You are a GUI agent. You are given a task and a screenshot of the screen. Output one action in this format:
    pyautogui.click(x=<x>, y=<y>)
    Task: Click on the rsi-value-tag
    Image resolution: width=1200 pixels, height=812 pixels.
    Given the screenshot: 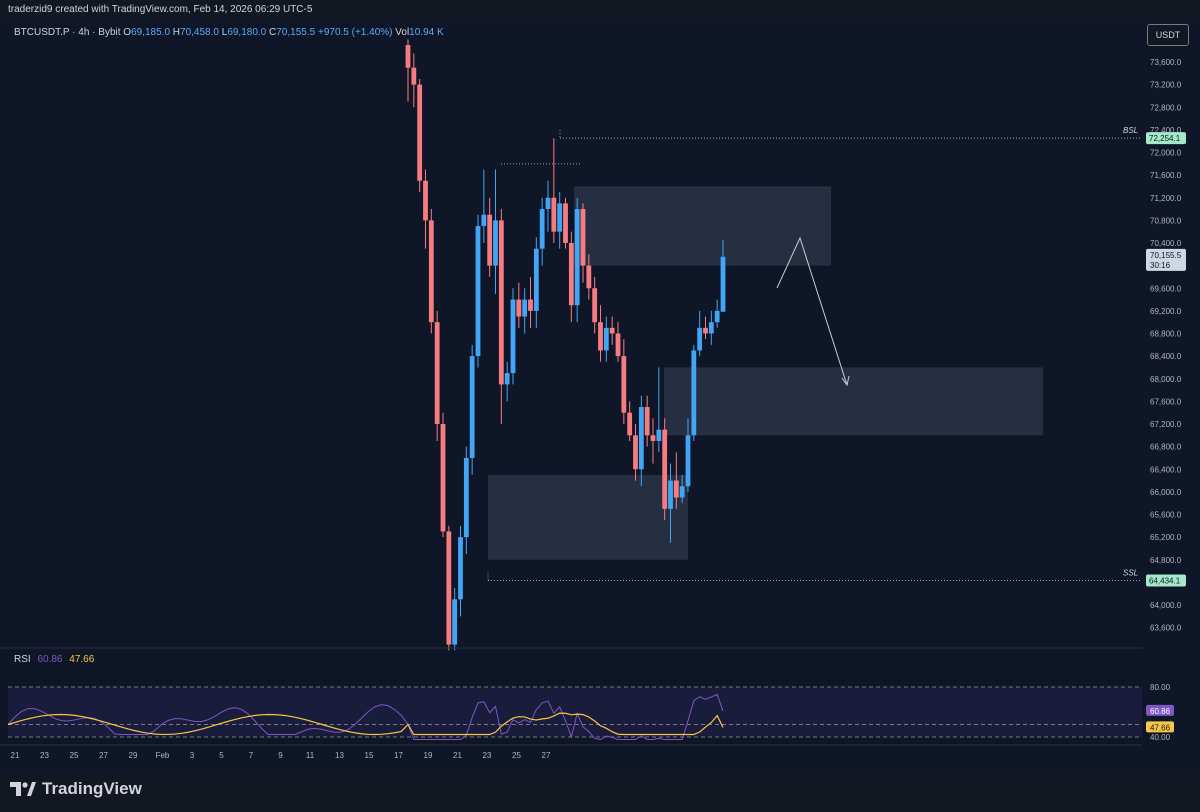 What is the action you would take?
    pyautogui.click(x=1160, y=710)
    